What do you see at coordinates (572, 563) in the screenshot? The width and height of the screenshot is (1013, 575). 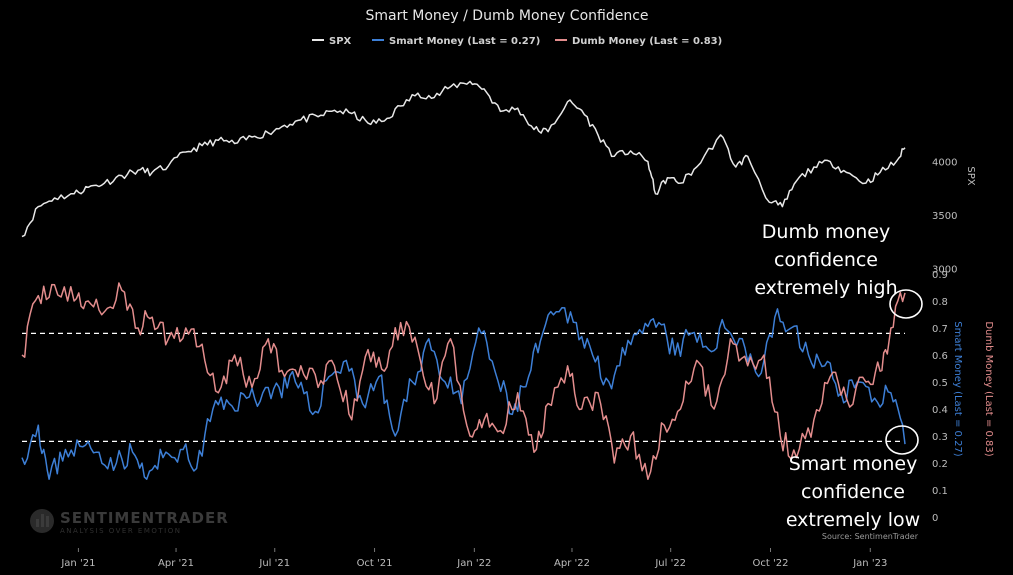 I see `x-tick-label: Apr '22` at bounding box center [572, 563].